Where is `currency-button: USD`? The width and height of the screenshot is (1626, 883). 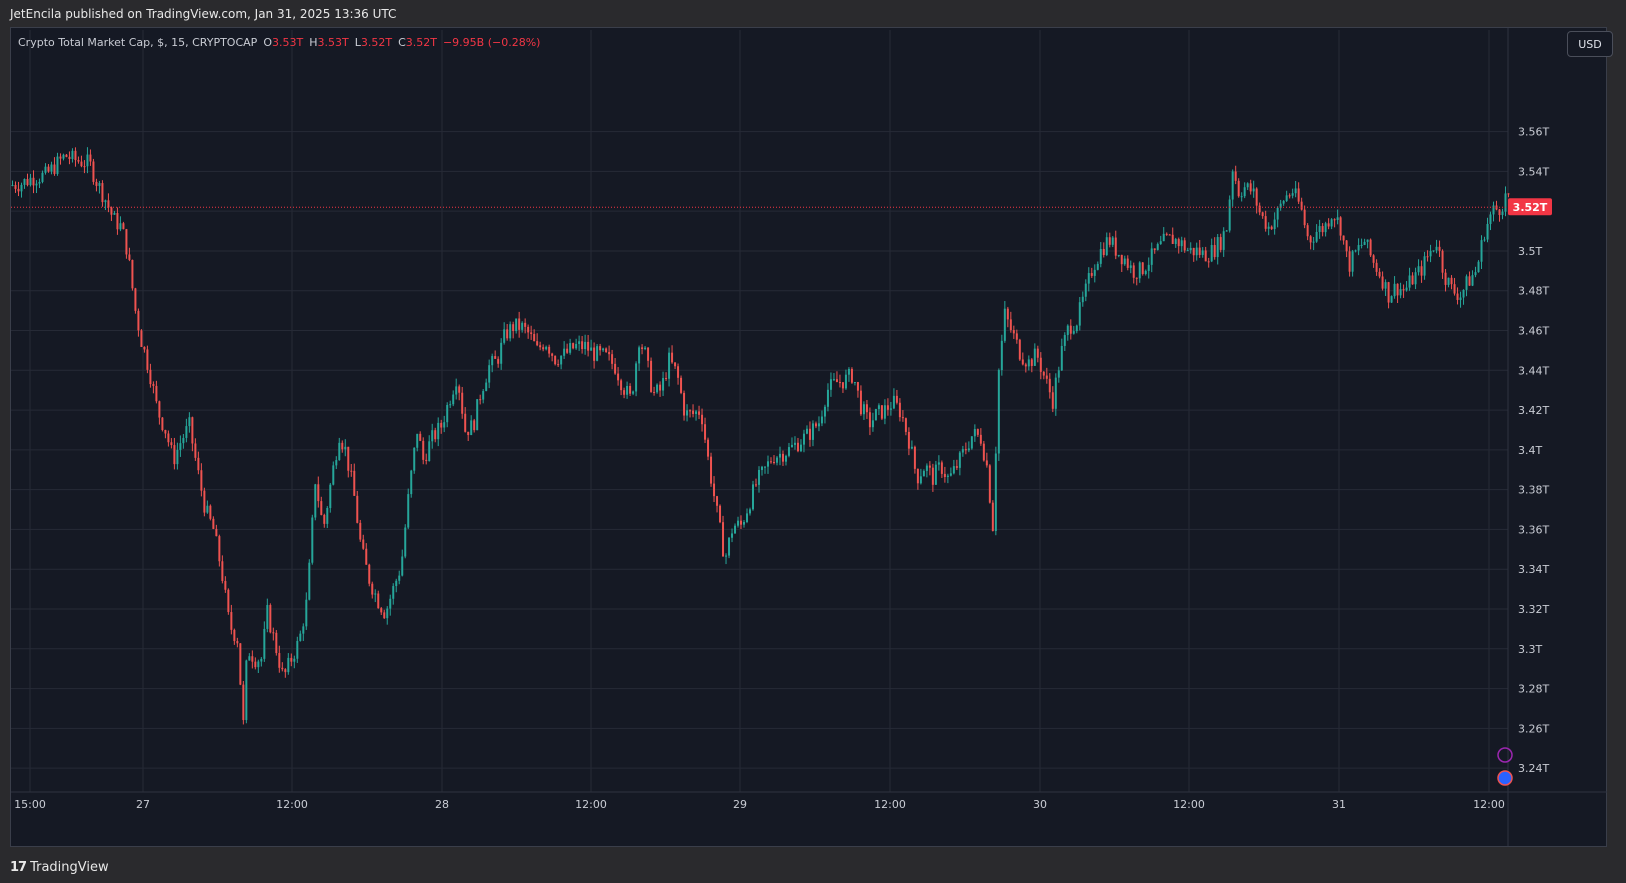 currency-button: USD is located at coordinates (1590, 44).